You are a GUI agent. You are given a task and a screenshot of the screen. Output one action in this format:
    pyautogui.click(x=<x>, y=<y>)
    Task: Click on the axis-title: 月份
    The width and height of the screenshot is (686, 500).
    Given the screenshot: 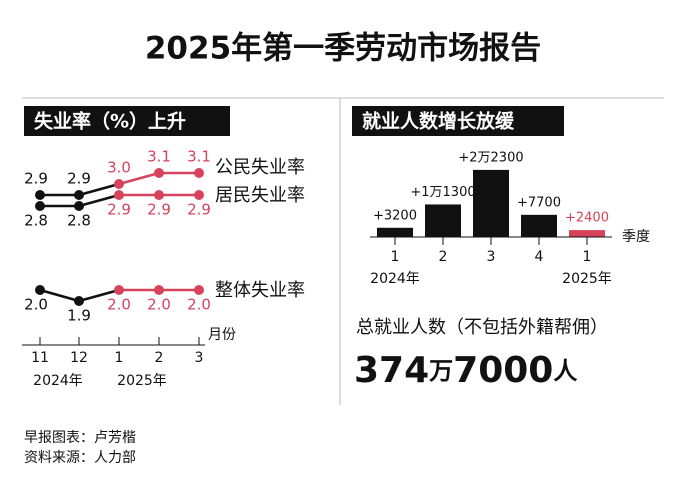 What is the action you would take?
    pyautogui.click(x=222, y=335)
    